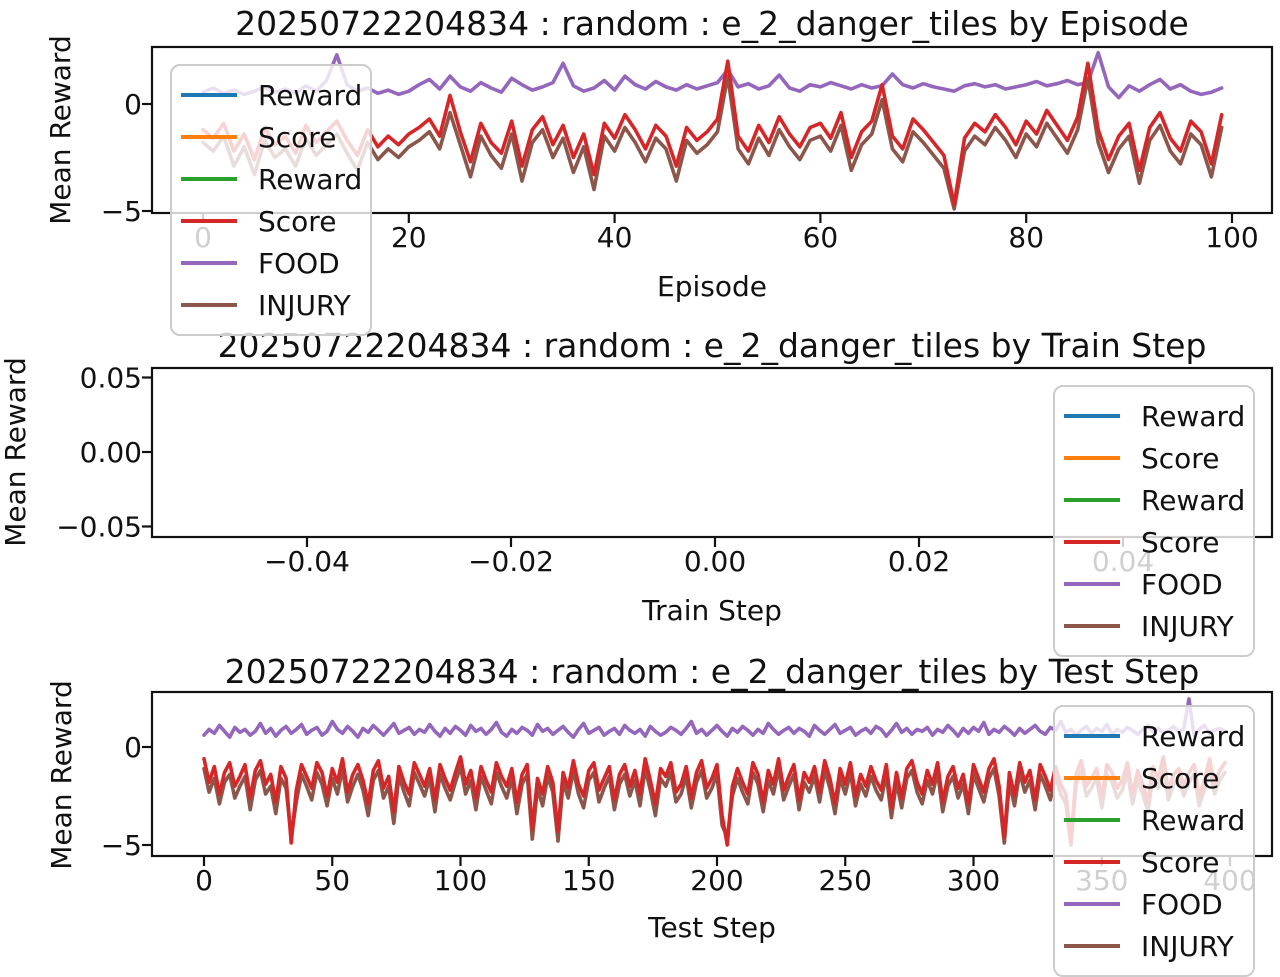 This screenshot has width=1280, height=977. What do you see at coordinates (973, 880) in the screenshot?
I see `x-tick-label: 300` at bounding box center [973, 880].